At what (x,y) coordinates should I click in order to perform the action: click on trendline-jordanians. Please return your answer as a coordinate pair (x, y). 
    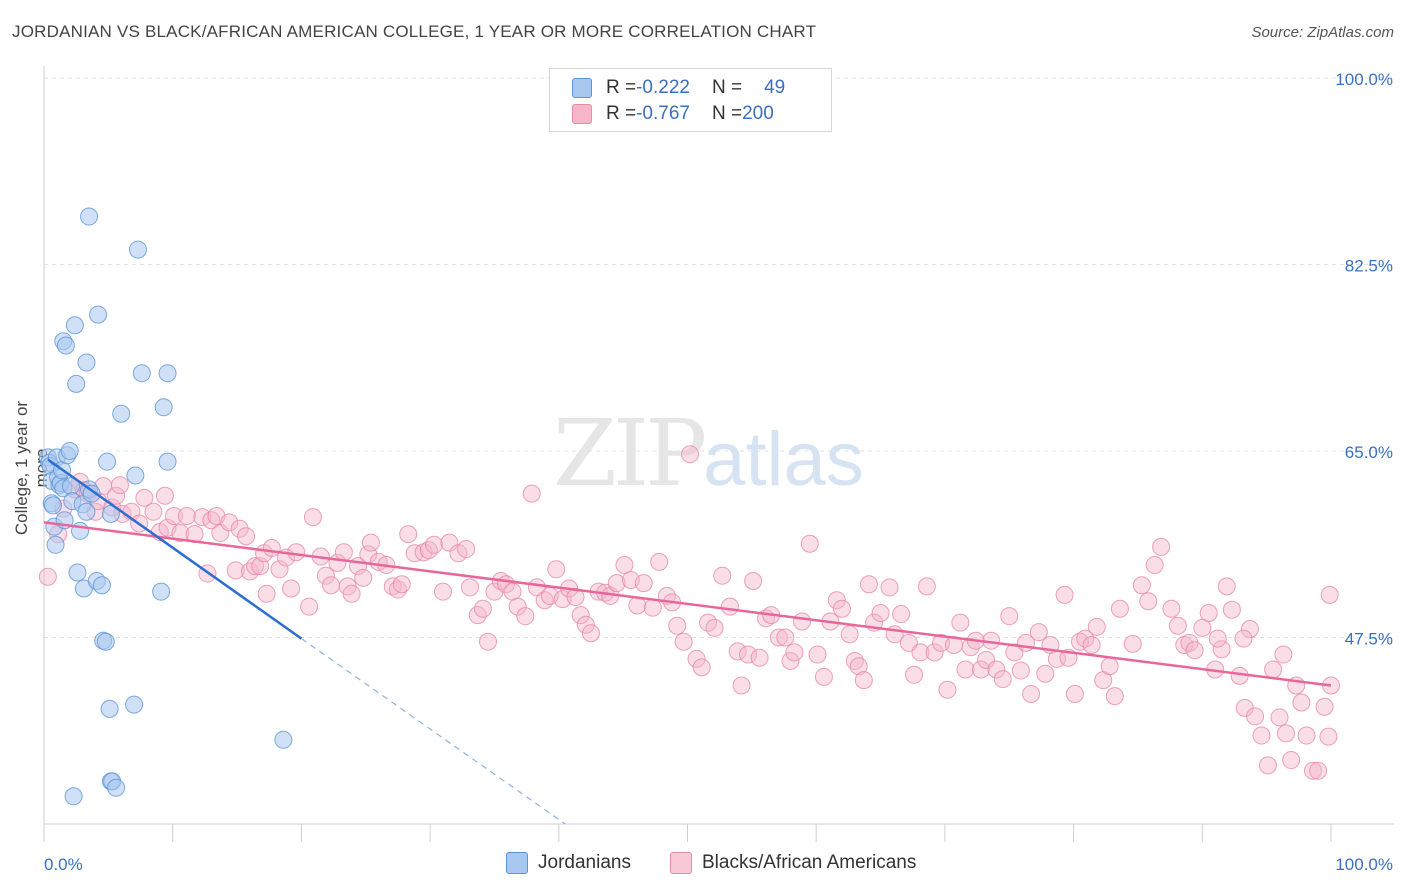
    Looking at the image, I should click on (175, 549).